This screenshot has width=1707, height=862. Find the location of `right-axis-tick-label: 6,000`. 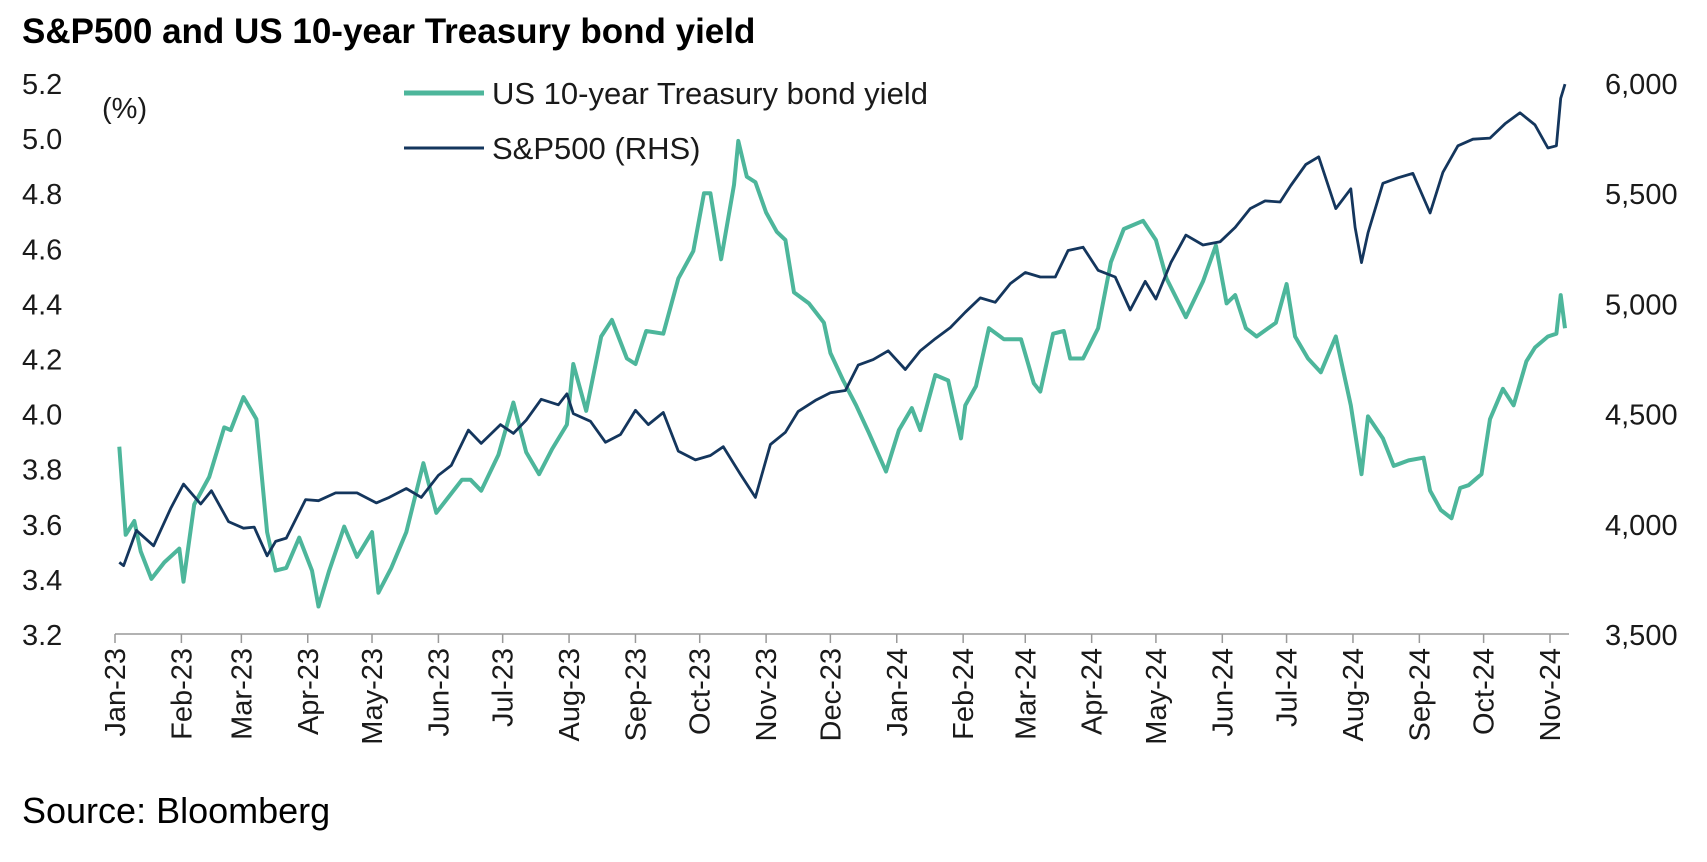

right-axis-tick-label: 6,000 is located at coordinates (1641, 85).